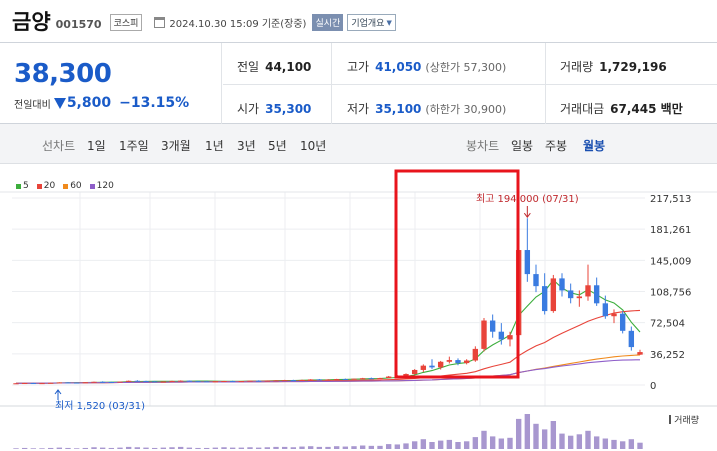 Image resolution: width=717 pixels, height=451 pixels. Describe the element at coordinates (358, 67) in the screenshot. I see `stat-high-label: 고가` at that location.